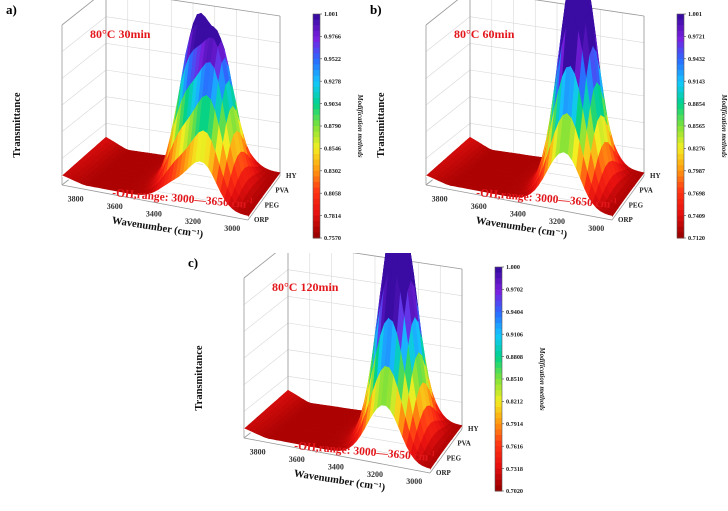 The width and height of the screenshot is (728, 511). What do you see at coordinates (514, 424) in the screenshot?
I see `colorbar-tick-label: 0.7914` at bounding box center [514, 424].